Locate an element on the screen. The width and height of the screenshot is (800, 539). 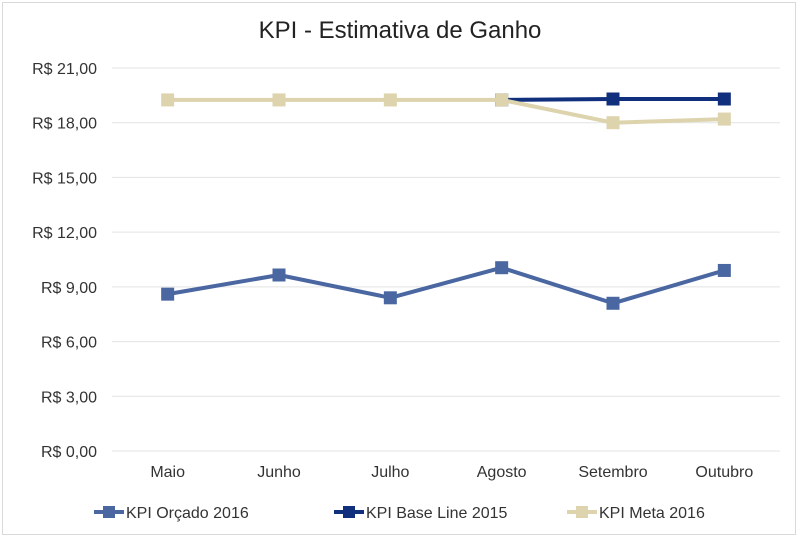
legend-item: KPI Base Line 2015 is located at coordinates (421, 513).